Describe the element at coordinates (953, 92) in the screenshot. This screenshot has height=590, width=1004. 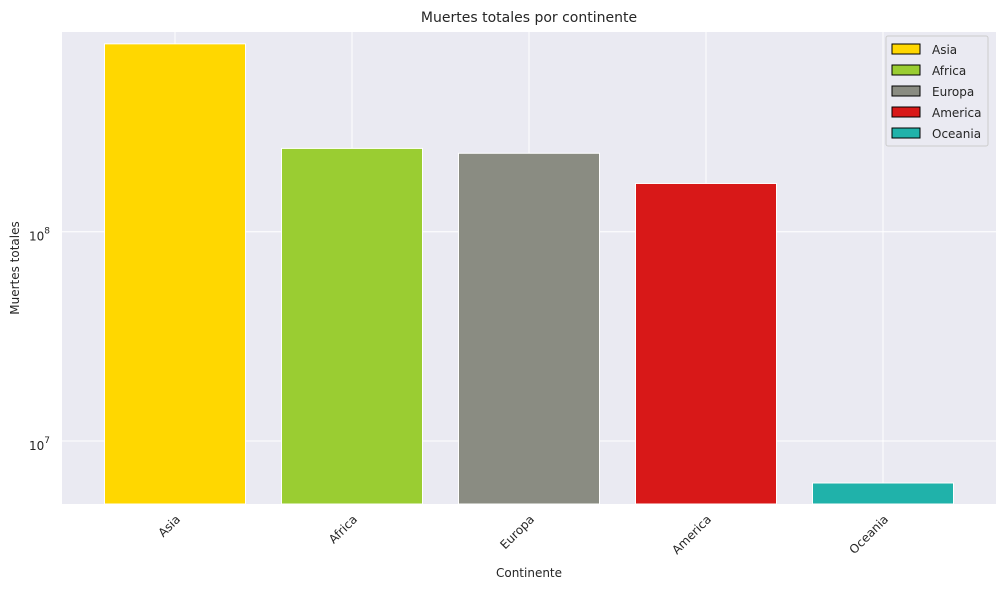
I see `legend-entry: Europa` at that location.